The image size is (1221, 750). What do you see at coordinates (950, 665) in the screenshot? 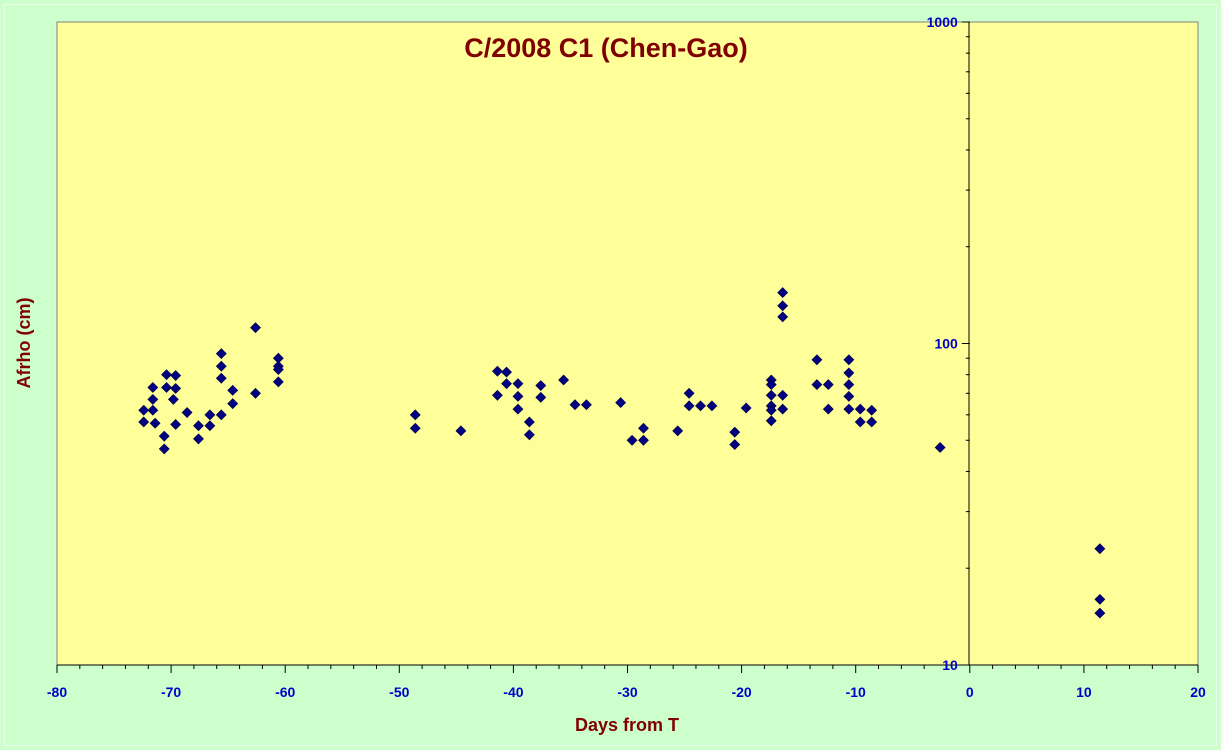
I see `y-tick-label: 10` at bounding box center [950, 665].